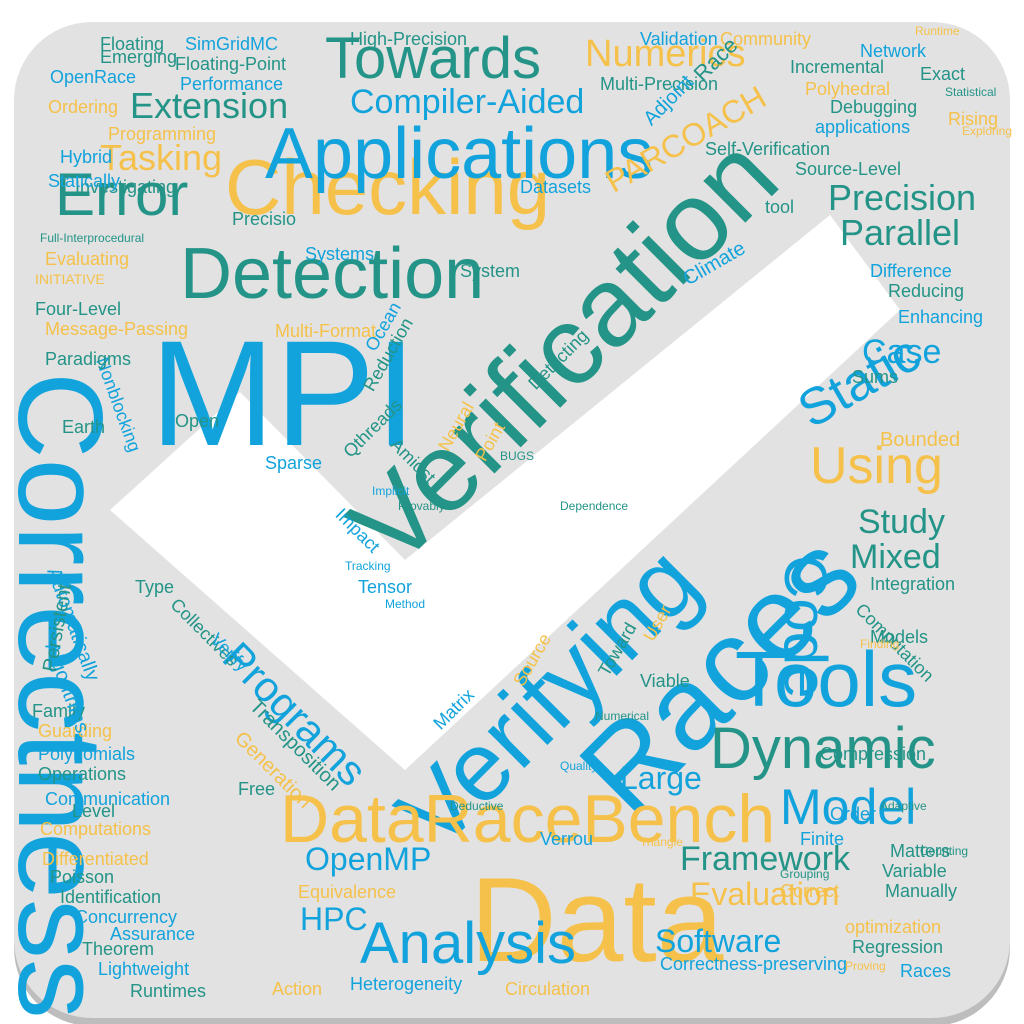  Describe the element at coordinates (822, 839) in the screenshot. I see `word-finite: Finite` at that location.